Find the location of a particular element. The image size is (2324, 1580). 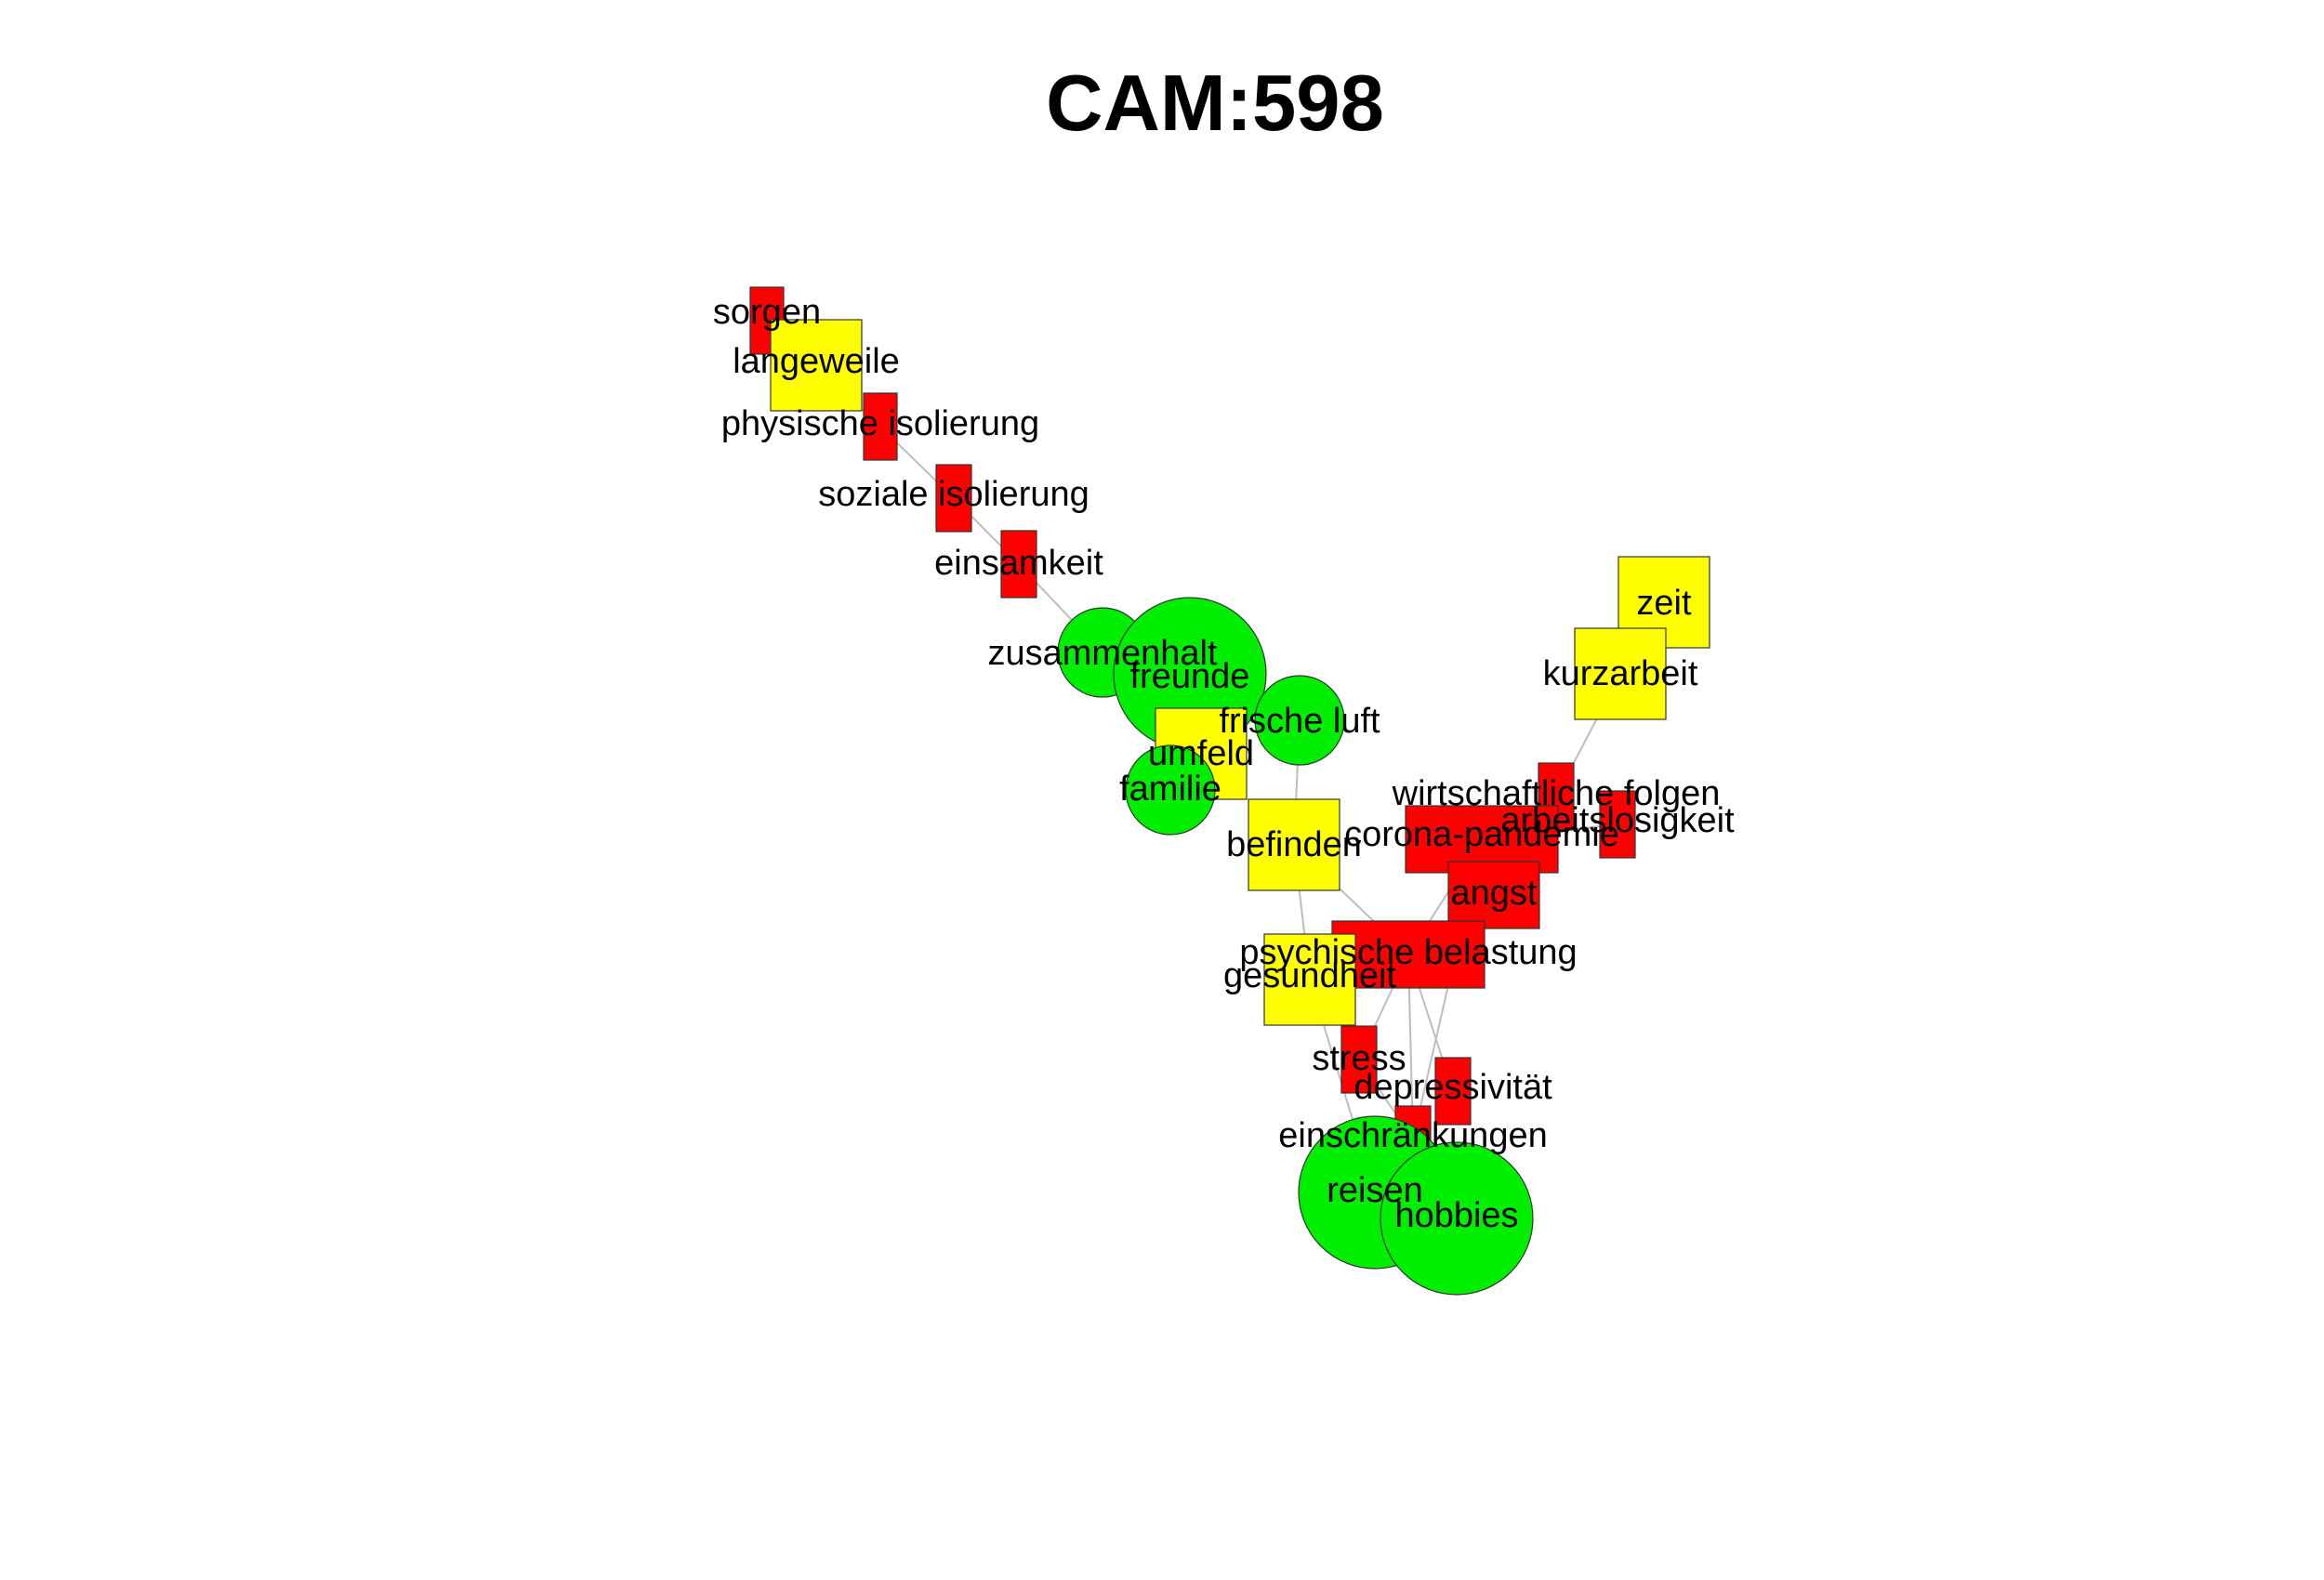

node-hobbies is located at coordinates (1457, 1218).